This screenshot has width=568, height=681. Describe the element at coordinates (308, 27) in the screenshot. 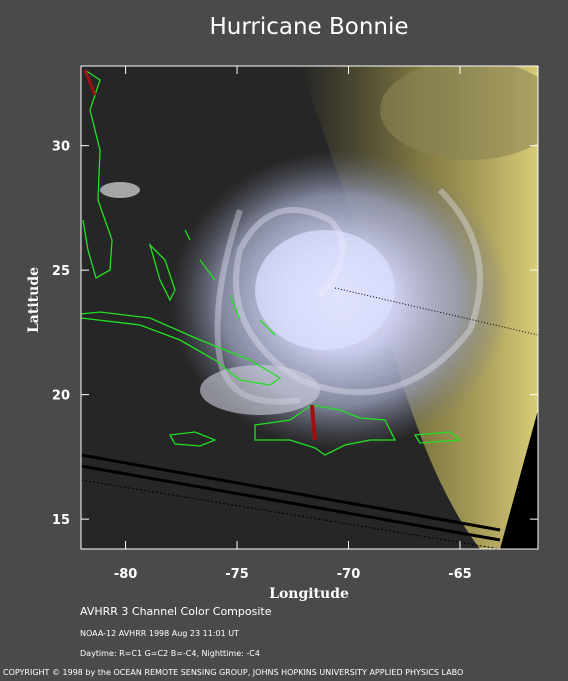

I see `title: Hurricane Bonnie` at that location.